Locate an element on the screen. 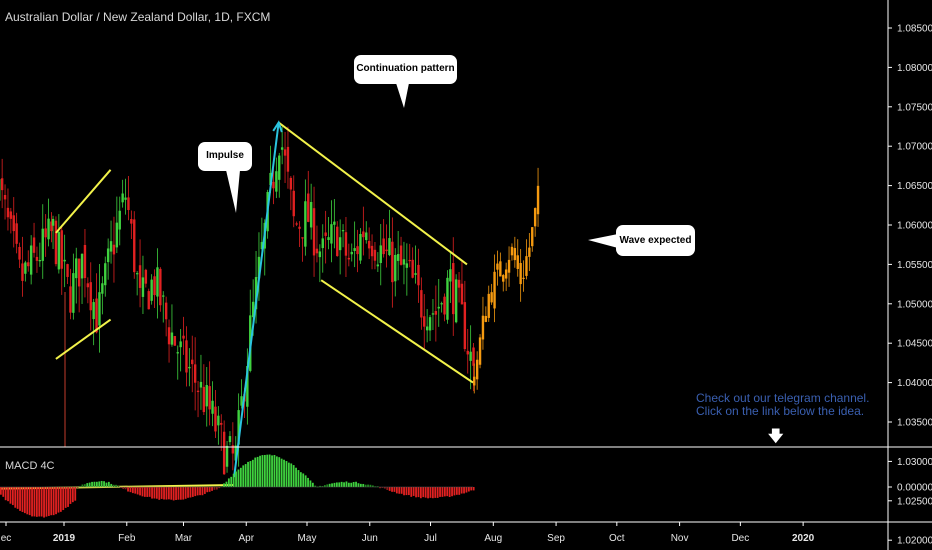 The image size is (932, 550). continuation-pattern-callout: Continuation pattern is located at coordinates (405, 69).